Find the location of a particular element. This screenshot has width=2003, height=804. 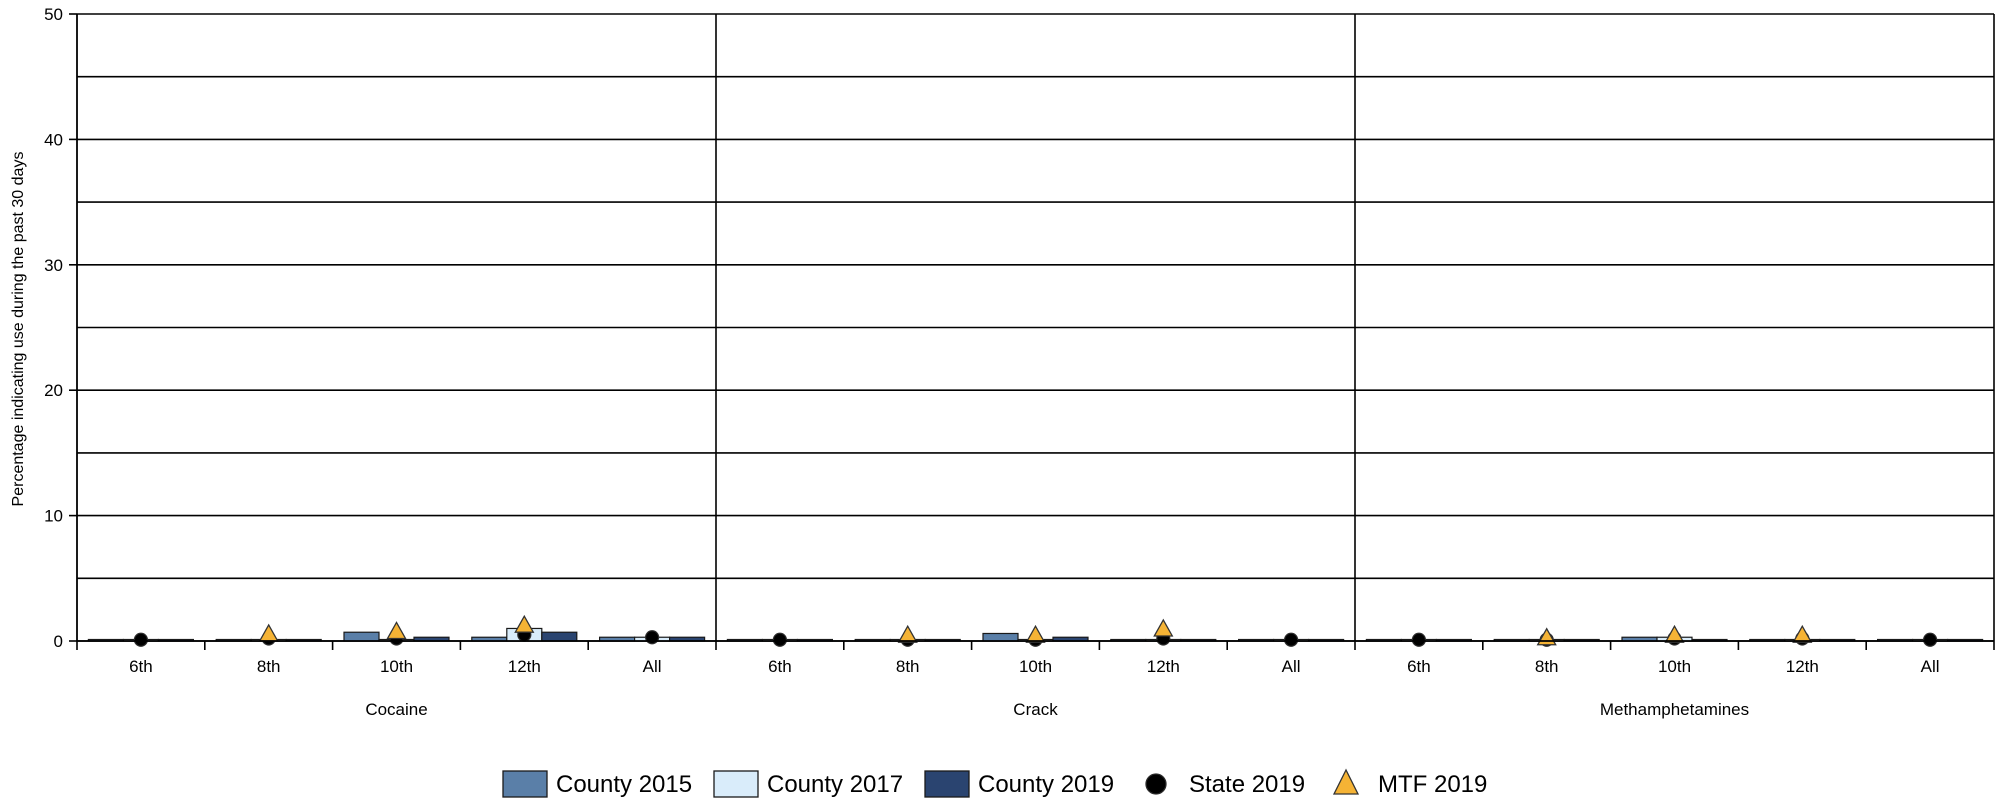

y-tick-label: 50 is located at coordinates (53, 14).